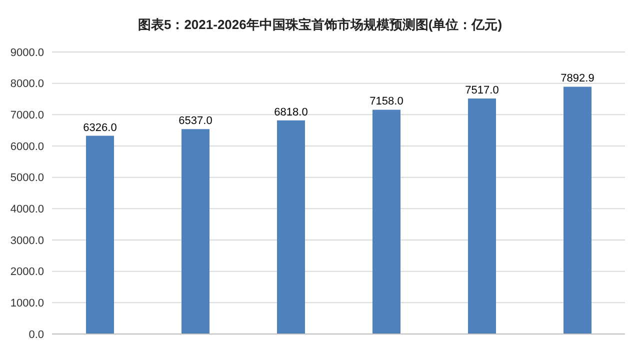  What do you see at coordinates (100, 128) in the screenshot?
I see `data-label: 6326.0` at bounding box center [100, 128].